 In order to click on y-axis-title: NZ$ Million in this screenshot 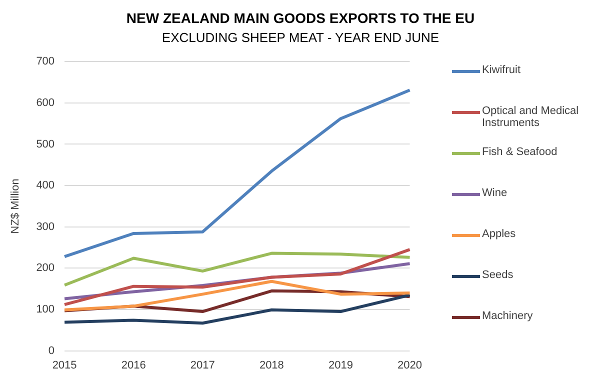, I will do `click(16, 206)`.